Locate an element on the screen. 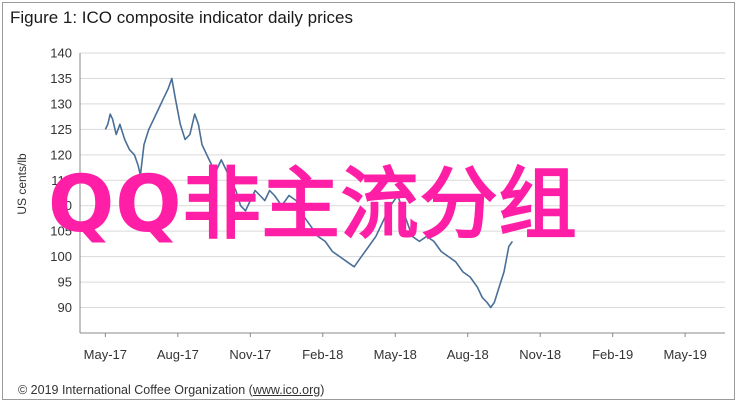  x-tick-label: May-17 is located at coordinates (105, 354).